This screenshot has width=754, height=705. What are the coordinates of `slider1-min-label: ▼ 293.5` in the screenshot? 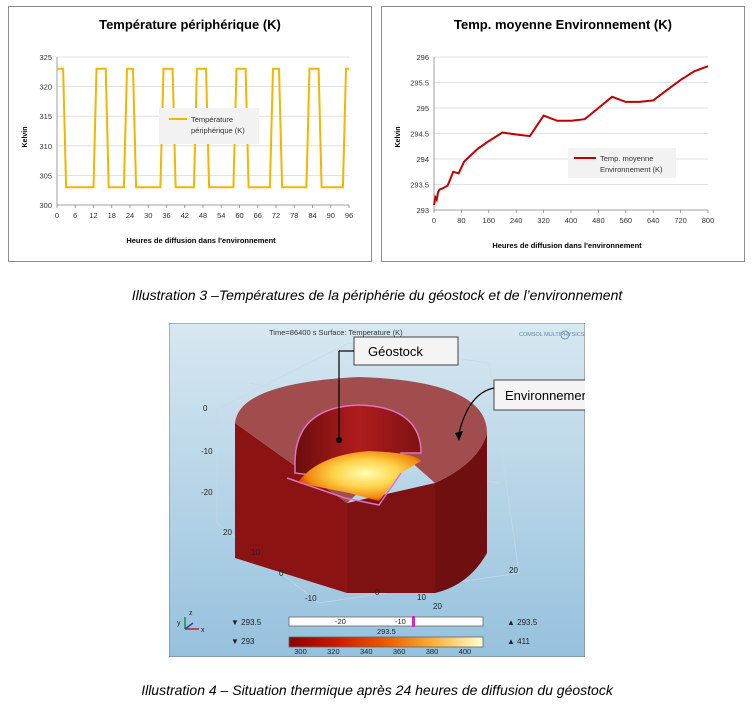 It's located at (246, 622).